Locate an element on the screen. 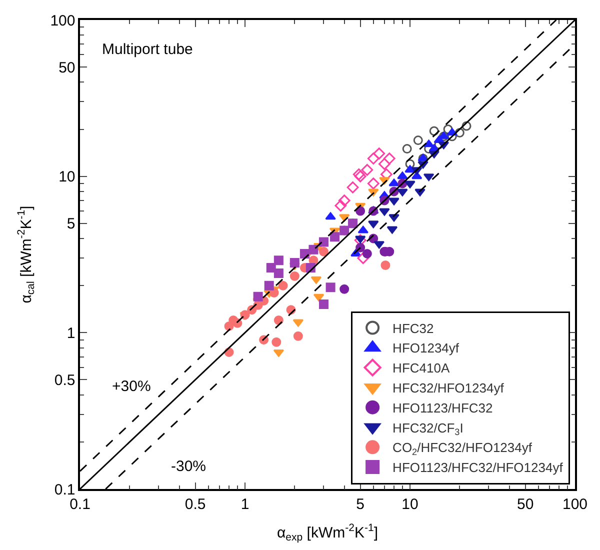  legend-label: HFC32/CF$_{3}$I is located at coordinates (428, 429).